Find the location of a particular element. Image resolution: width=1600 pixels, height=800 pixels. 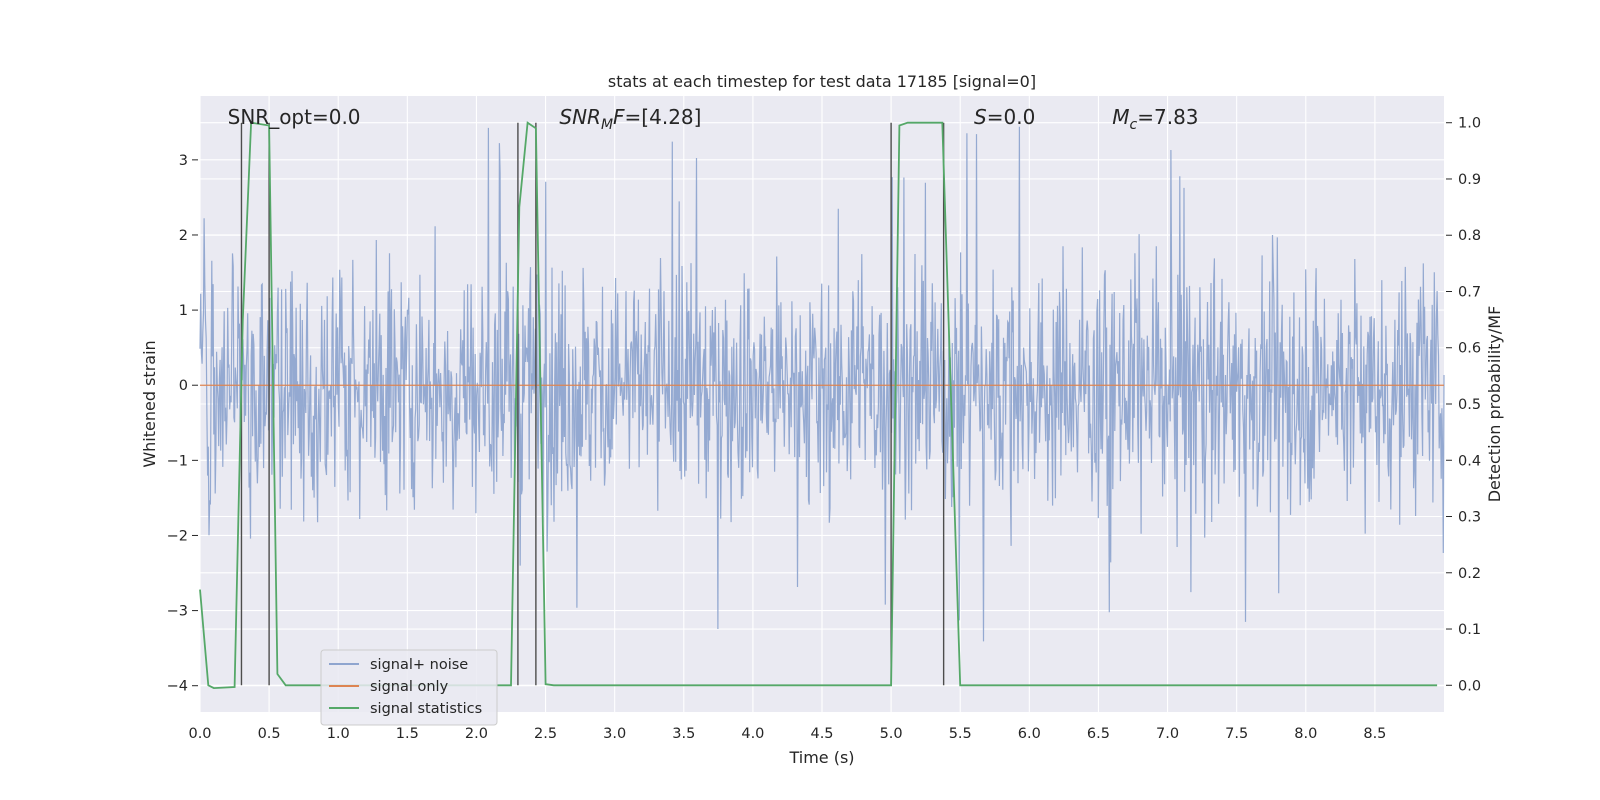

y-tick-label: −1 is located at coordinates (177, 461).